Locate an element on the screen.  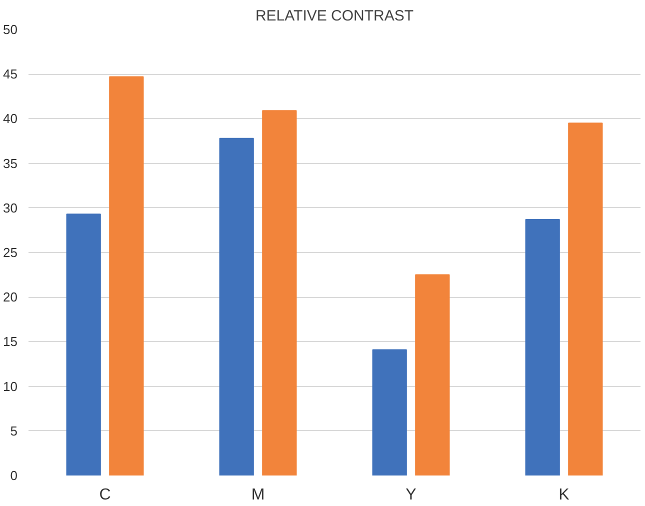
y-tick-label: 25 is located at coordinates (10, 252).